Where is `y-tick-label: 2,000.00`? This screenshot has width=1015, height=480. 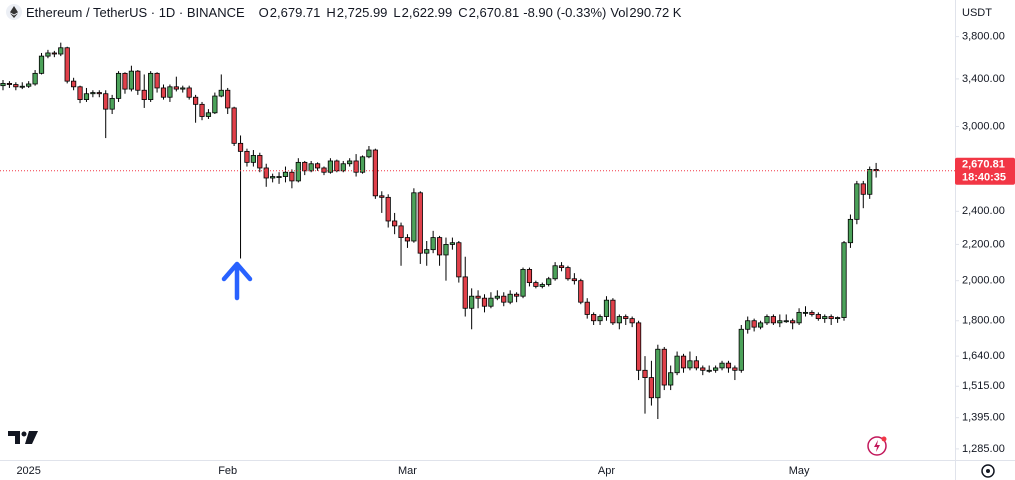
y-tick-label: 2,000.00 is located at coordinates (983, 281).